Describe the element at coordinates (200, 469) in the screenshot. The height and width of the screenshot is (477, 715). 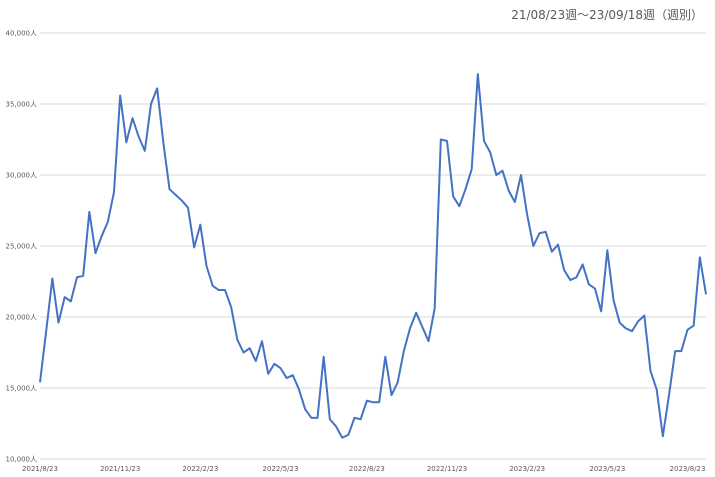
I see `x-tick-label: 2022/2/23` at that location.